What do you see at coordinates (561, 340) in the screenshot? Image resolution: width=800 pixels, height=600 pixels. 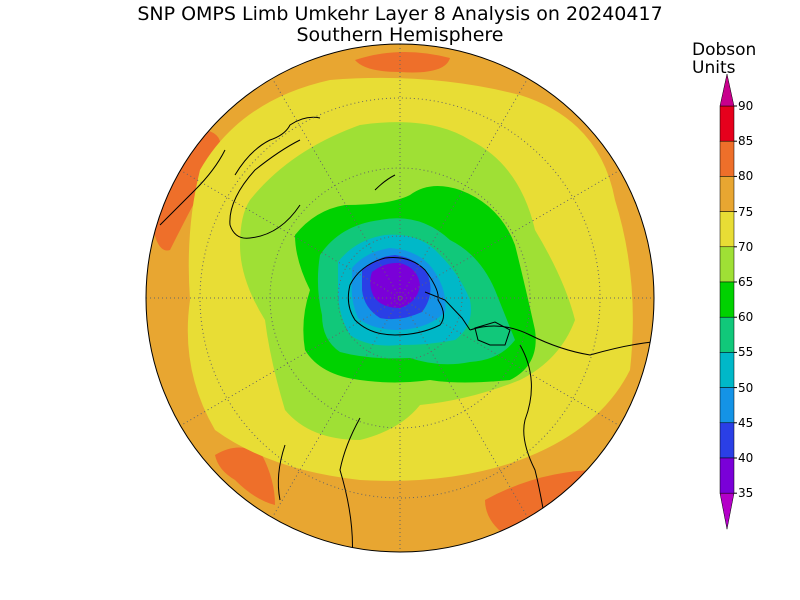 I see `south-america-tip-coast` at bounding box center [561, 340].